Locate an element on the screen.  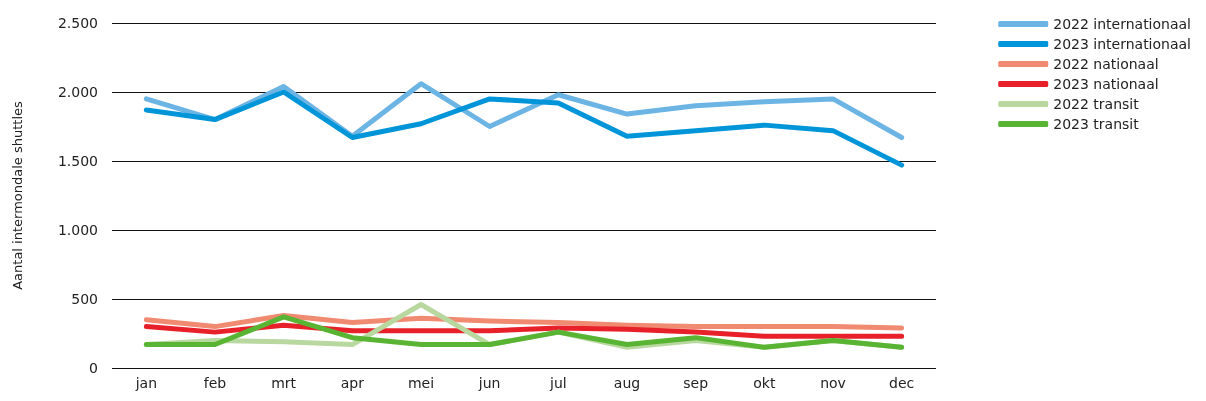
y-axis-title: Aantal intermondale shuttles is located at coordinates (17, 195).